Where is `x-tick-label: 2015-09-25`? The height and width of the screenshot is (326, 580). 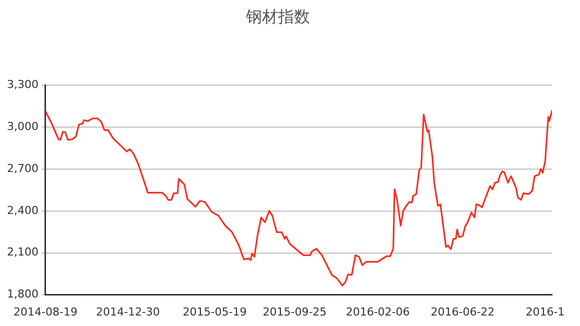 x-tick-label: 2015-09-25 is located at coordinates (294, 311).